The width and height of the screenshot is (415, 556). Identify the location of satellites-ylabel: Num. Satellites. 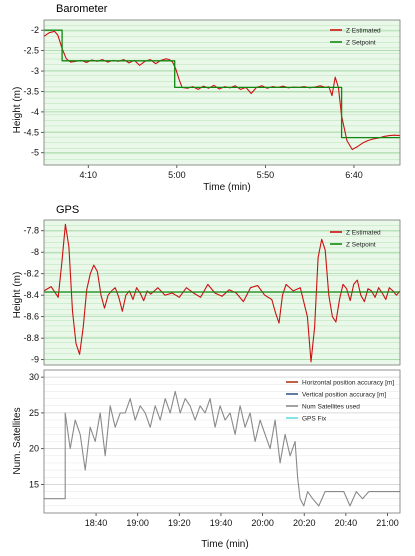
(17, 440).